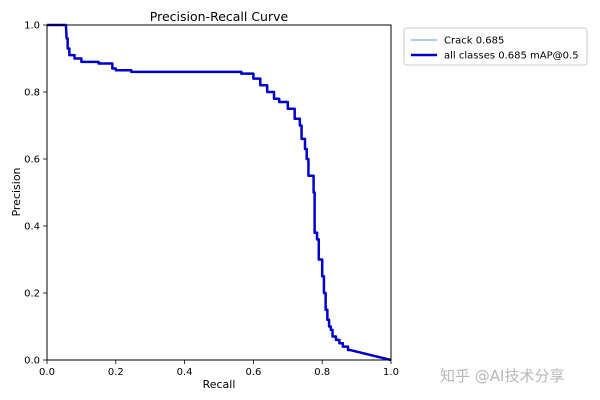 This screenshot has width=600, height=400. What do you see at coordinates (116, 372) in the screenshot?
I see `x-tick-label: 0.2` at bounding box center [116, 372].